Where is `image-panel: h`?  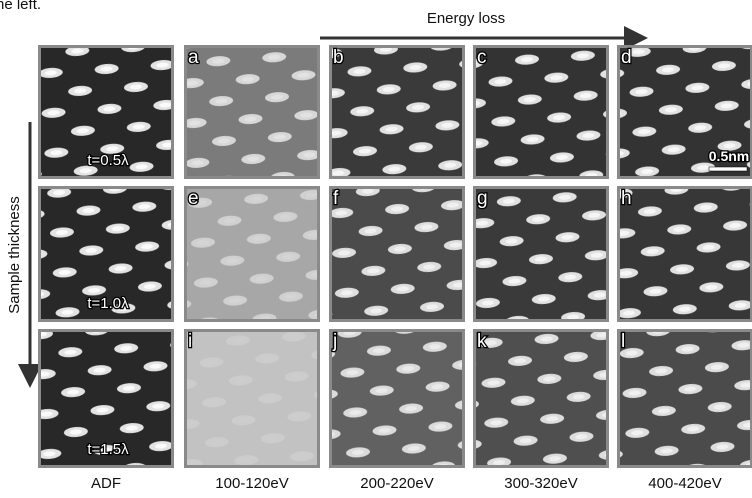 image-panel: h is located at coordinates (684, 254).